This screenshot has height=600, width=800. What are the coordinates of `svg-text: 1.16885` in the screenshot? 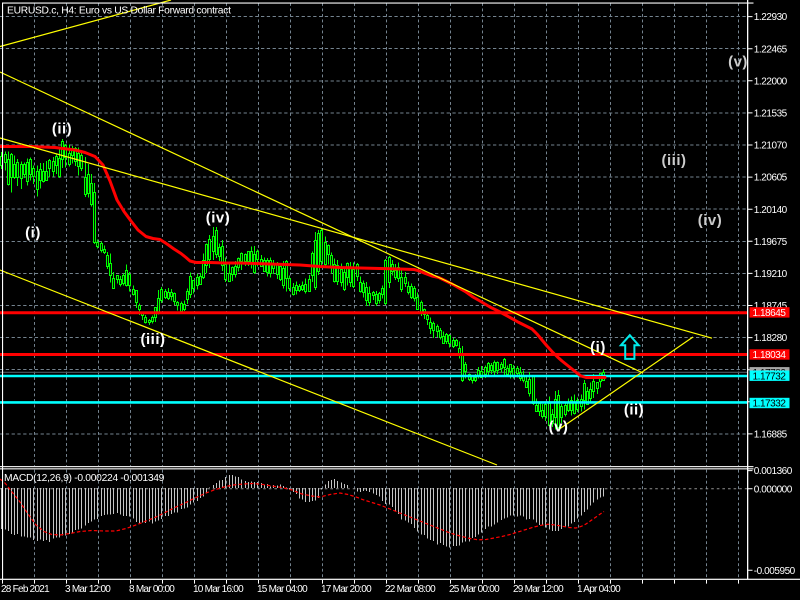 It's located at (771, 435).